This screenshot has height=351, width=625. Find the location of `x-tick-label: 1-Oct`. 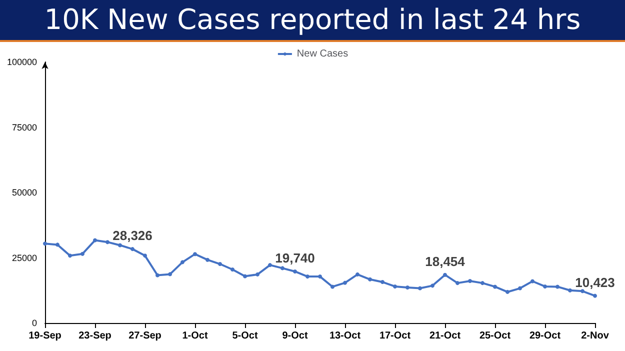

x-tick-label: 1-Oct is located at coordinates (195, 336).